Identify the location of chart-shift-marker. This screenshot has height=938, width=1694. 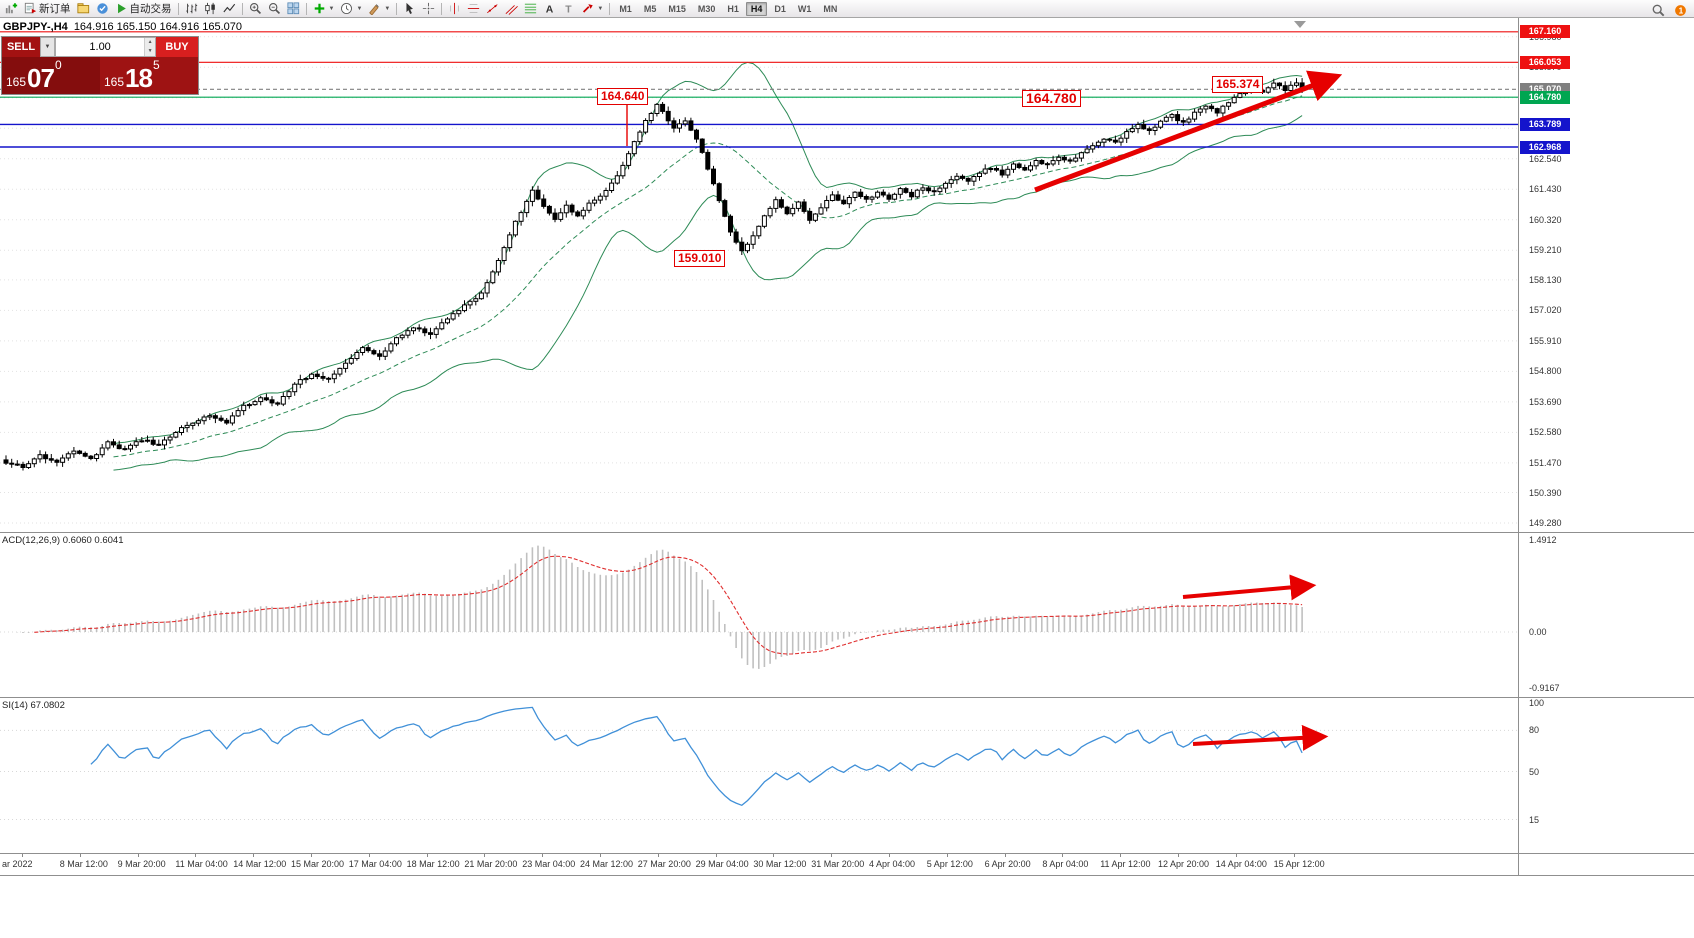
(1300, 24).